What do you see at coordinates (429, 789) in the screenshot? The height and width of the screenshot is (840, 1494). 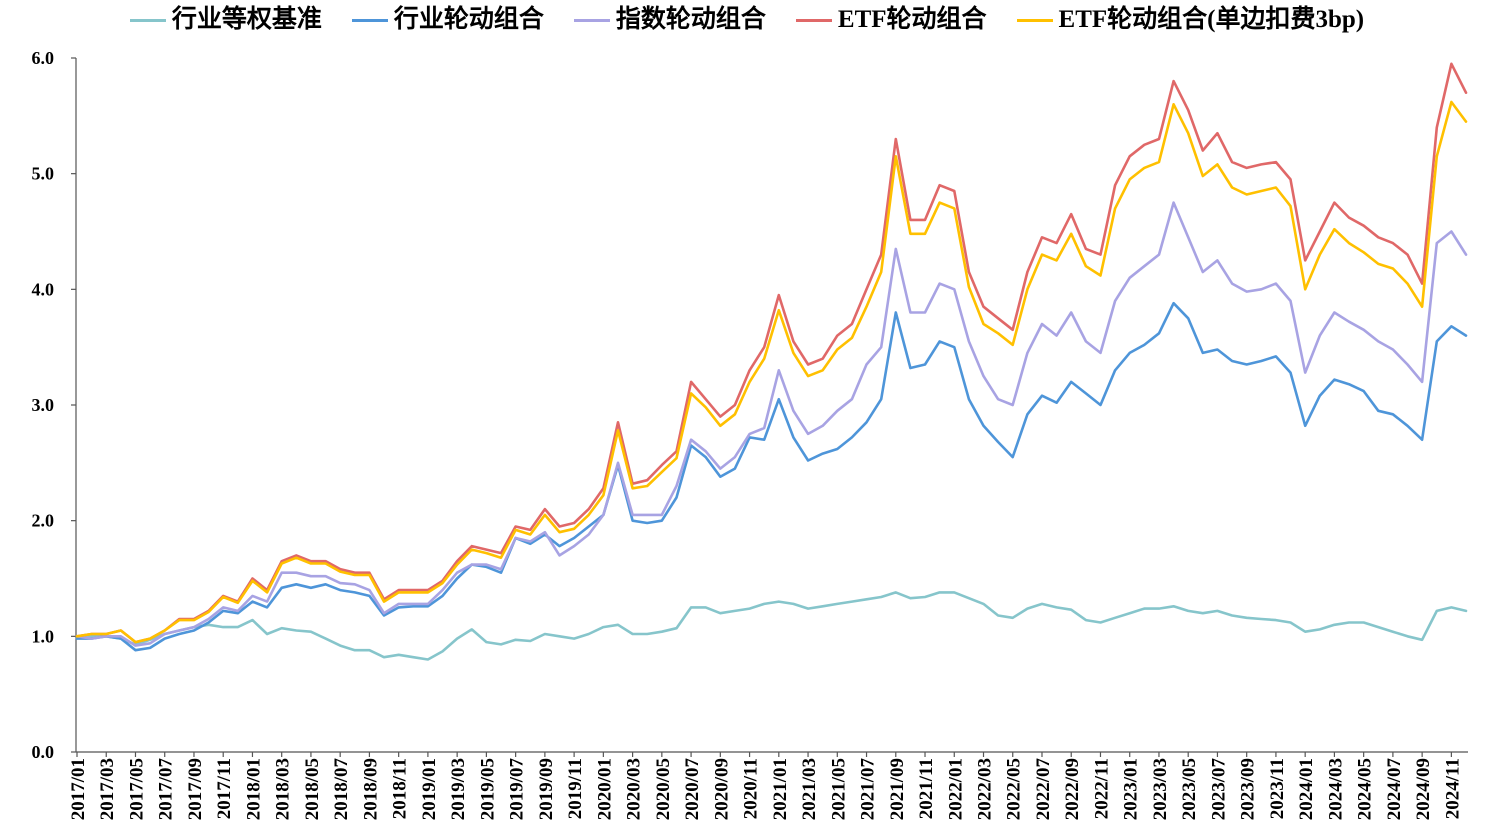 I see `x-tick-label: 2019/01` at bounding box center [429, 789].